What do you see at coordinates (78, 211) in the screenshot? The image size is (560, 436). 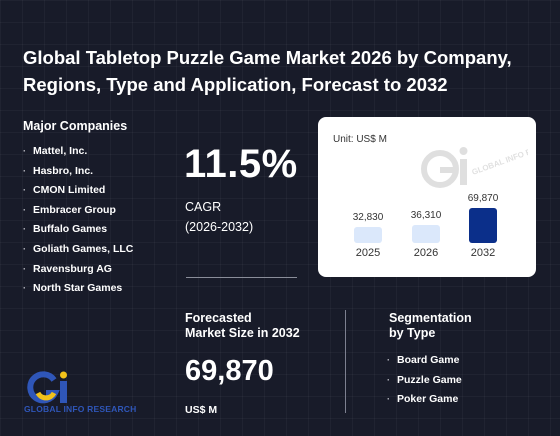 I see `list-item: · Embracer Group` at bounding box center [78, 211].